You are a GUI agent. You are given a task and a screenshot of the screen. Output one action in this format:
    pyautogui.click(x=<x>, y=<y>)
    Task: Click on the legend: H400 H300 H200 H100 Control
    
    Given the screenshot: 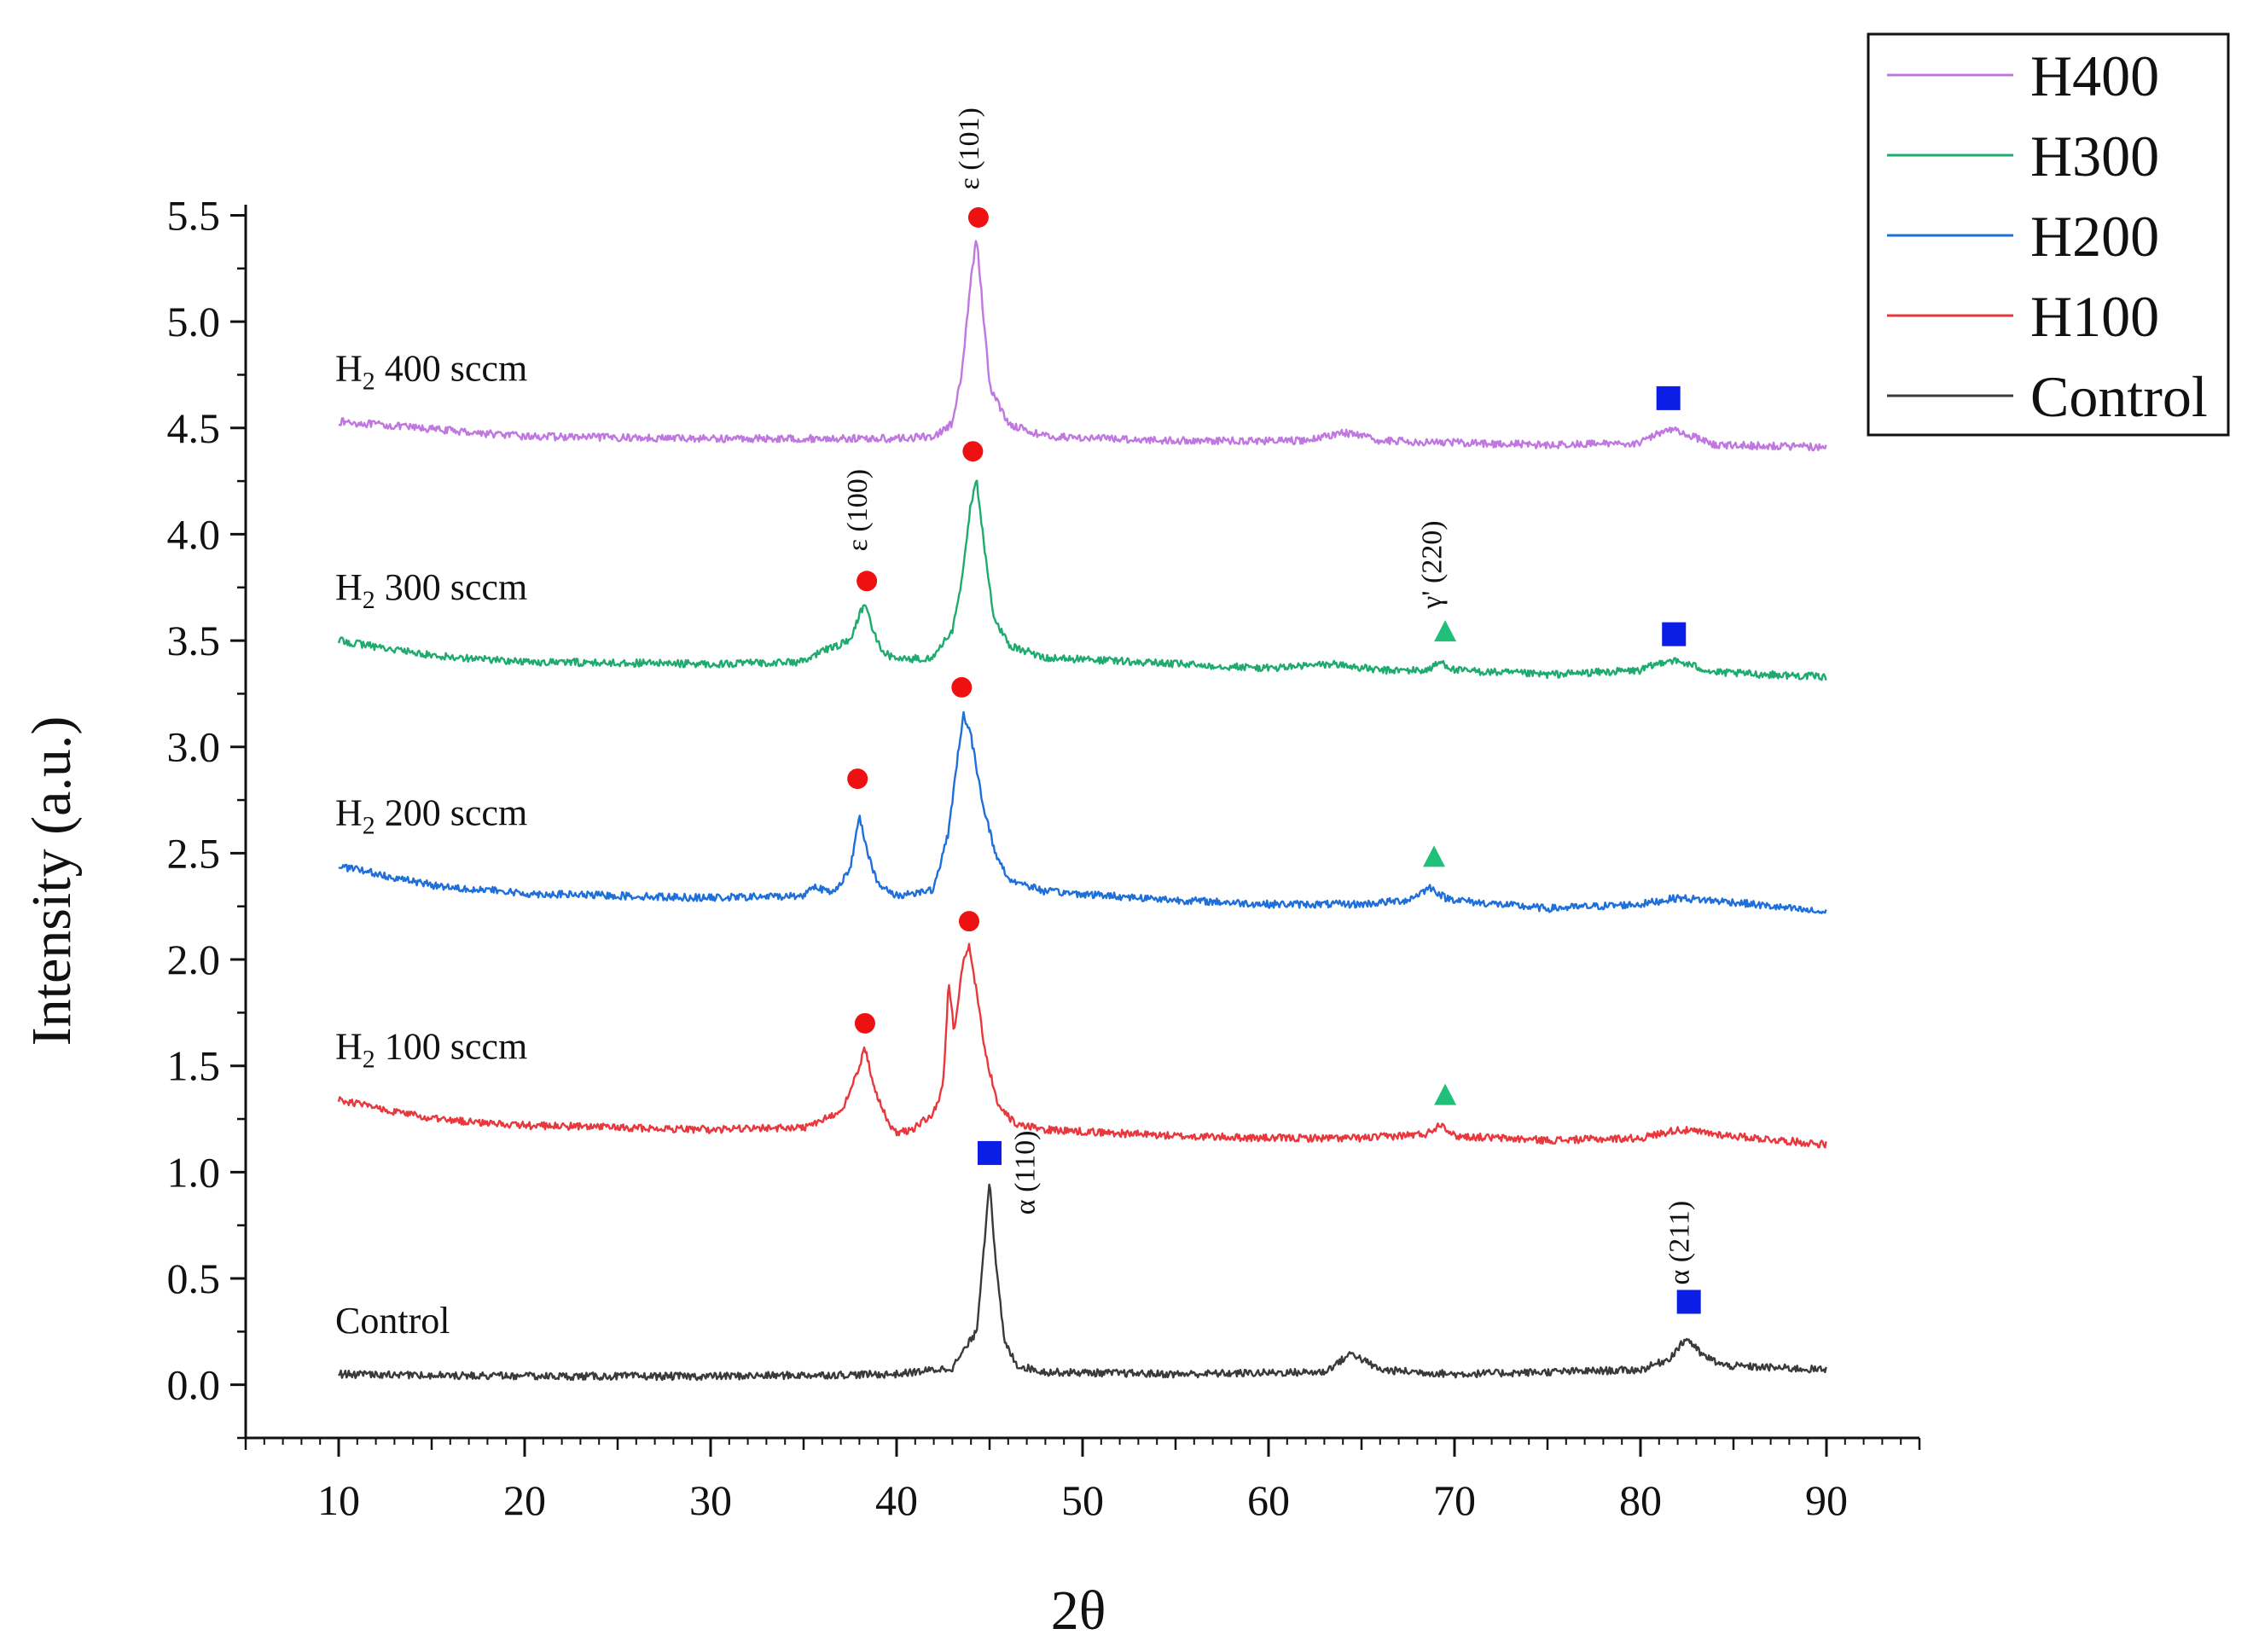 What is the action you would take?
    pyautogui.click(x=2048, y=234)
    